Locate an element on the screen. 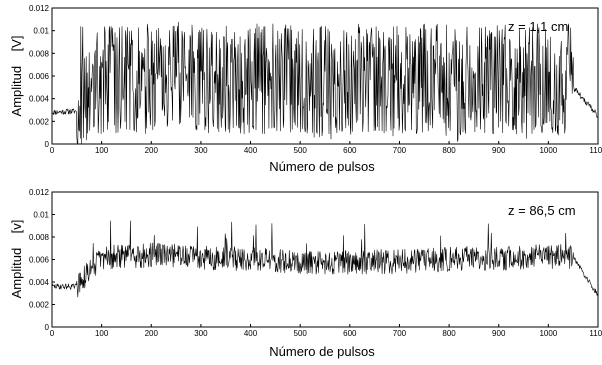 This screenshot has height=365, width=602. bottom-chart-x-tick-label: 400 is located at coordinates (251, 333).